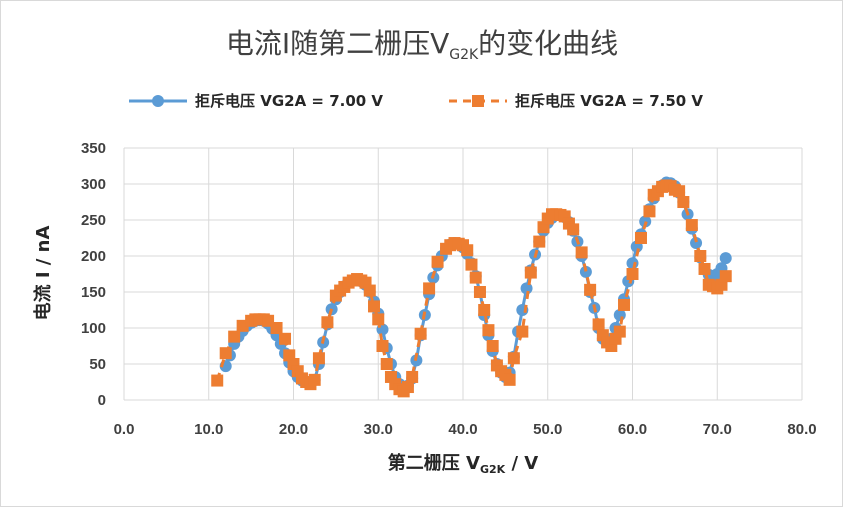 Image resolution: width=843 pixels, height=508 pixels. What do you see at coordinates (422, 45) in the screenshot?
I see `chart-title: 电流I随第二栅压VG2K的变化曲线` at bounding box center [422, 45].